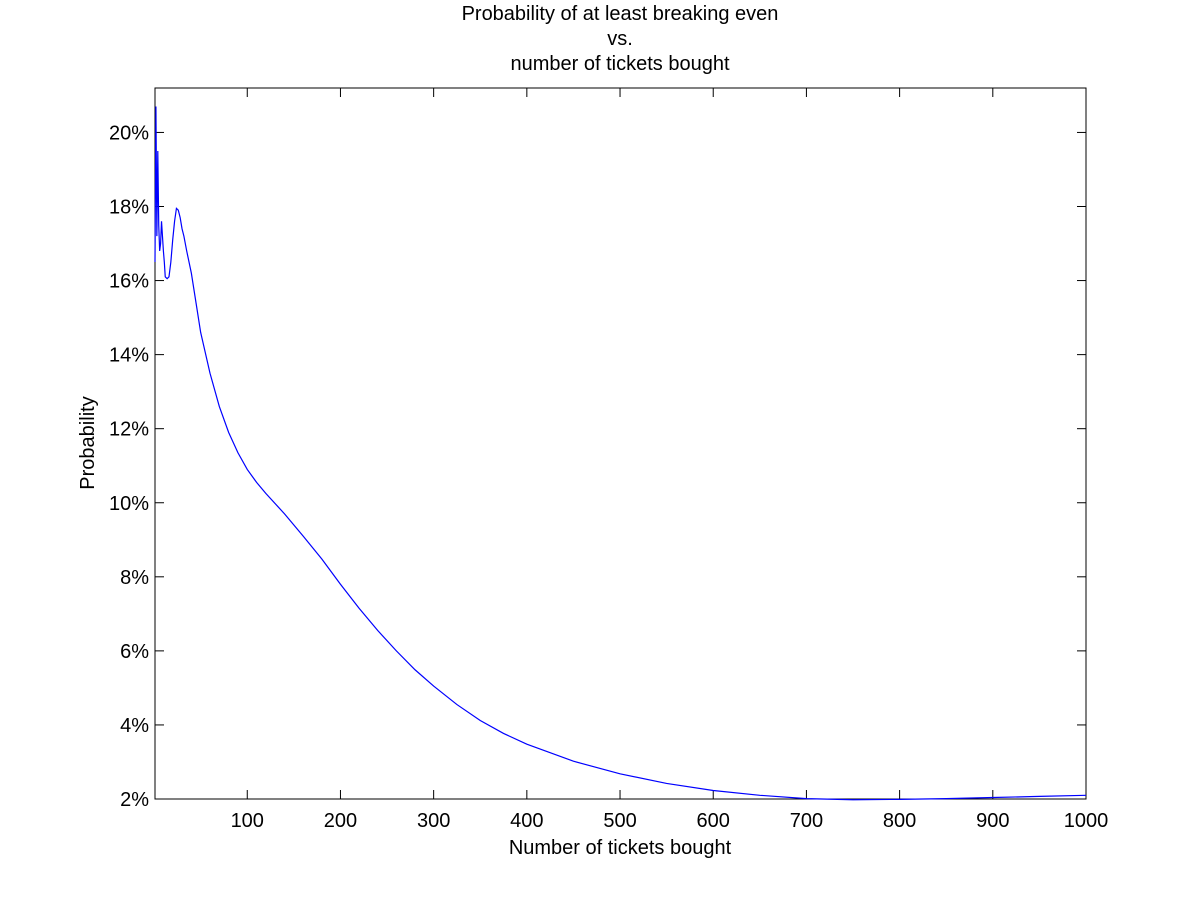 Image resolution: width=1200 pixels, height=900 pixels. What do you see at coordinates (129, 430) in the screenshot?
I see `y-tick-label: 12%` at bounding box center [129, 430].